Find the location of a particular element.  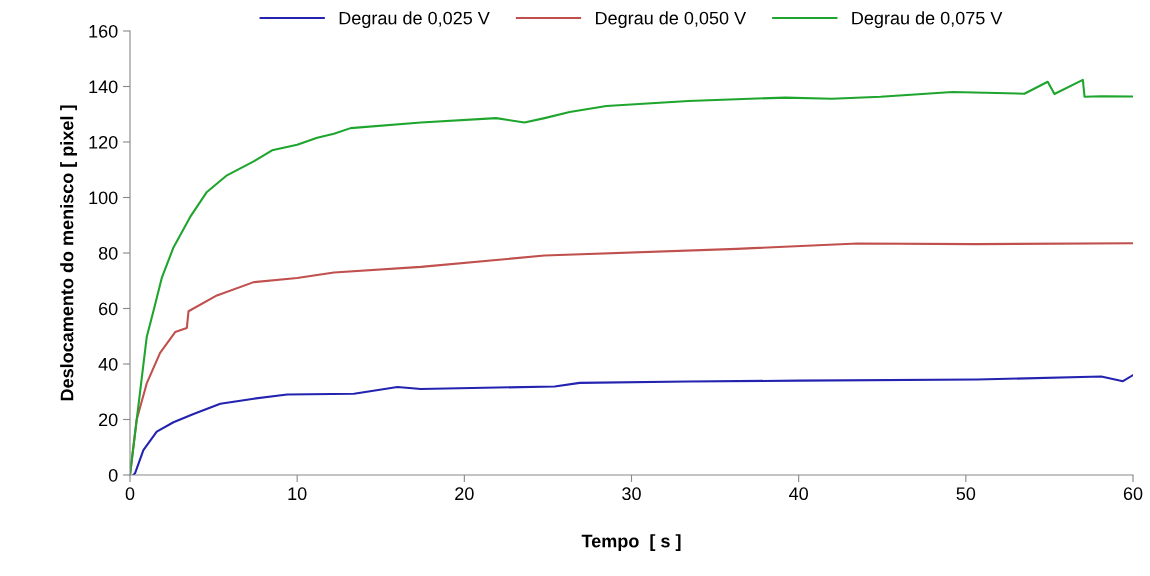

y-axis-title: Deslocamento do menisco [ pixel ] is located at coordinates (68, 253).